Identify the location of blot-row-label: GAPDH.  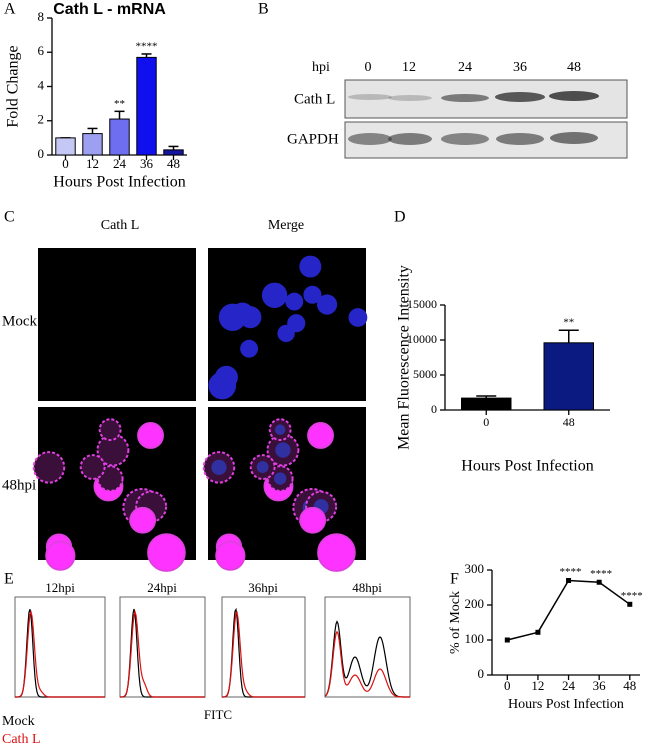
(313, 139).